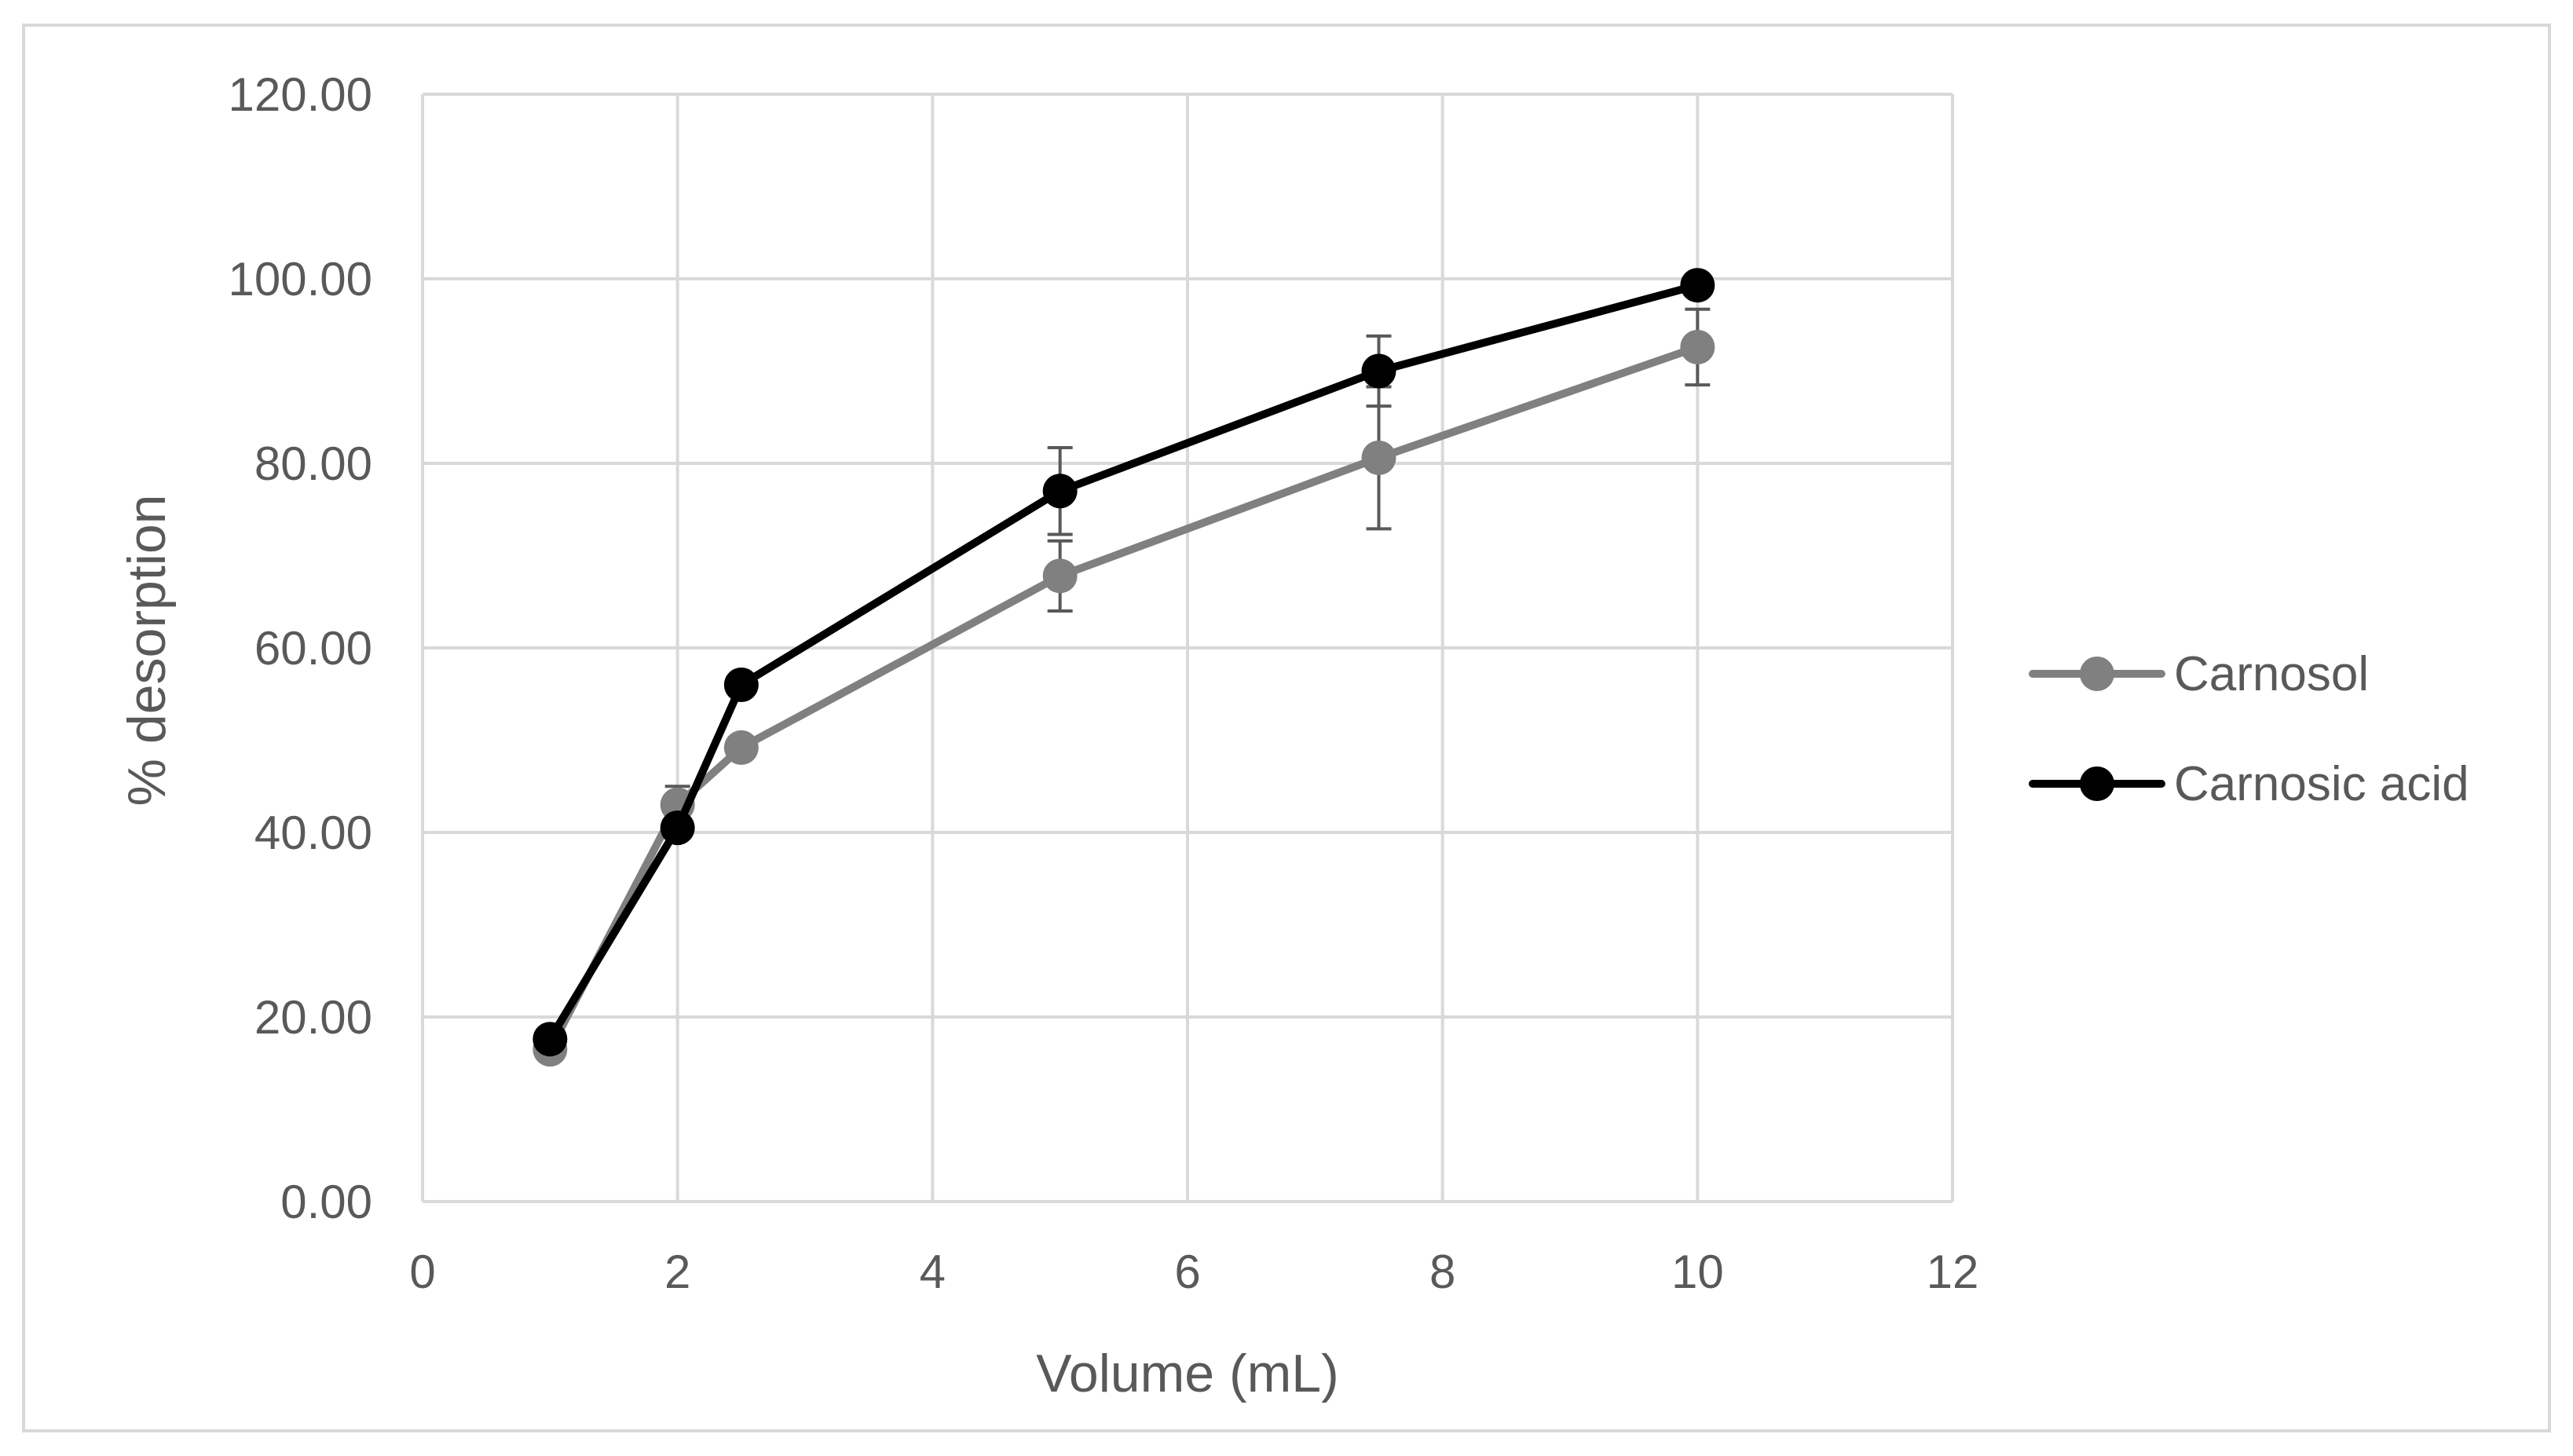 The width and height of the screenshot is (2573, 1456). What do you see at coordinates (933, 1272) in the screenshot?
I see `x-tick-label: 4` at bounding box center [933, 1272].